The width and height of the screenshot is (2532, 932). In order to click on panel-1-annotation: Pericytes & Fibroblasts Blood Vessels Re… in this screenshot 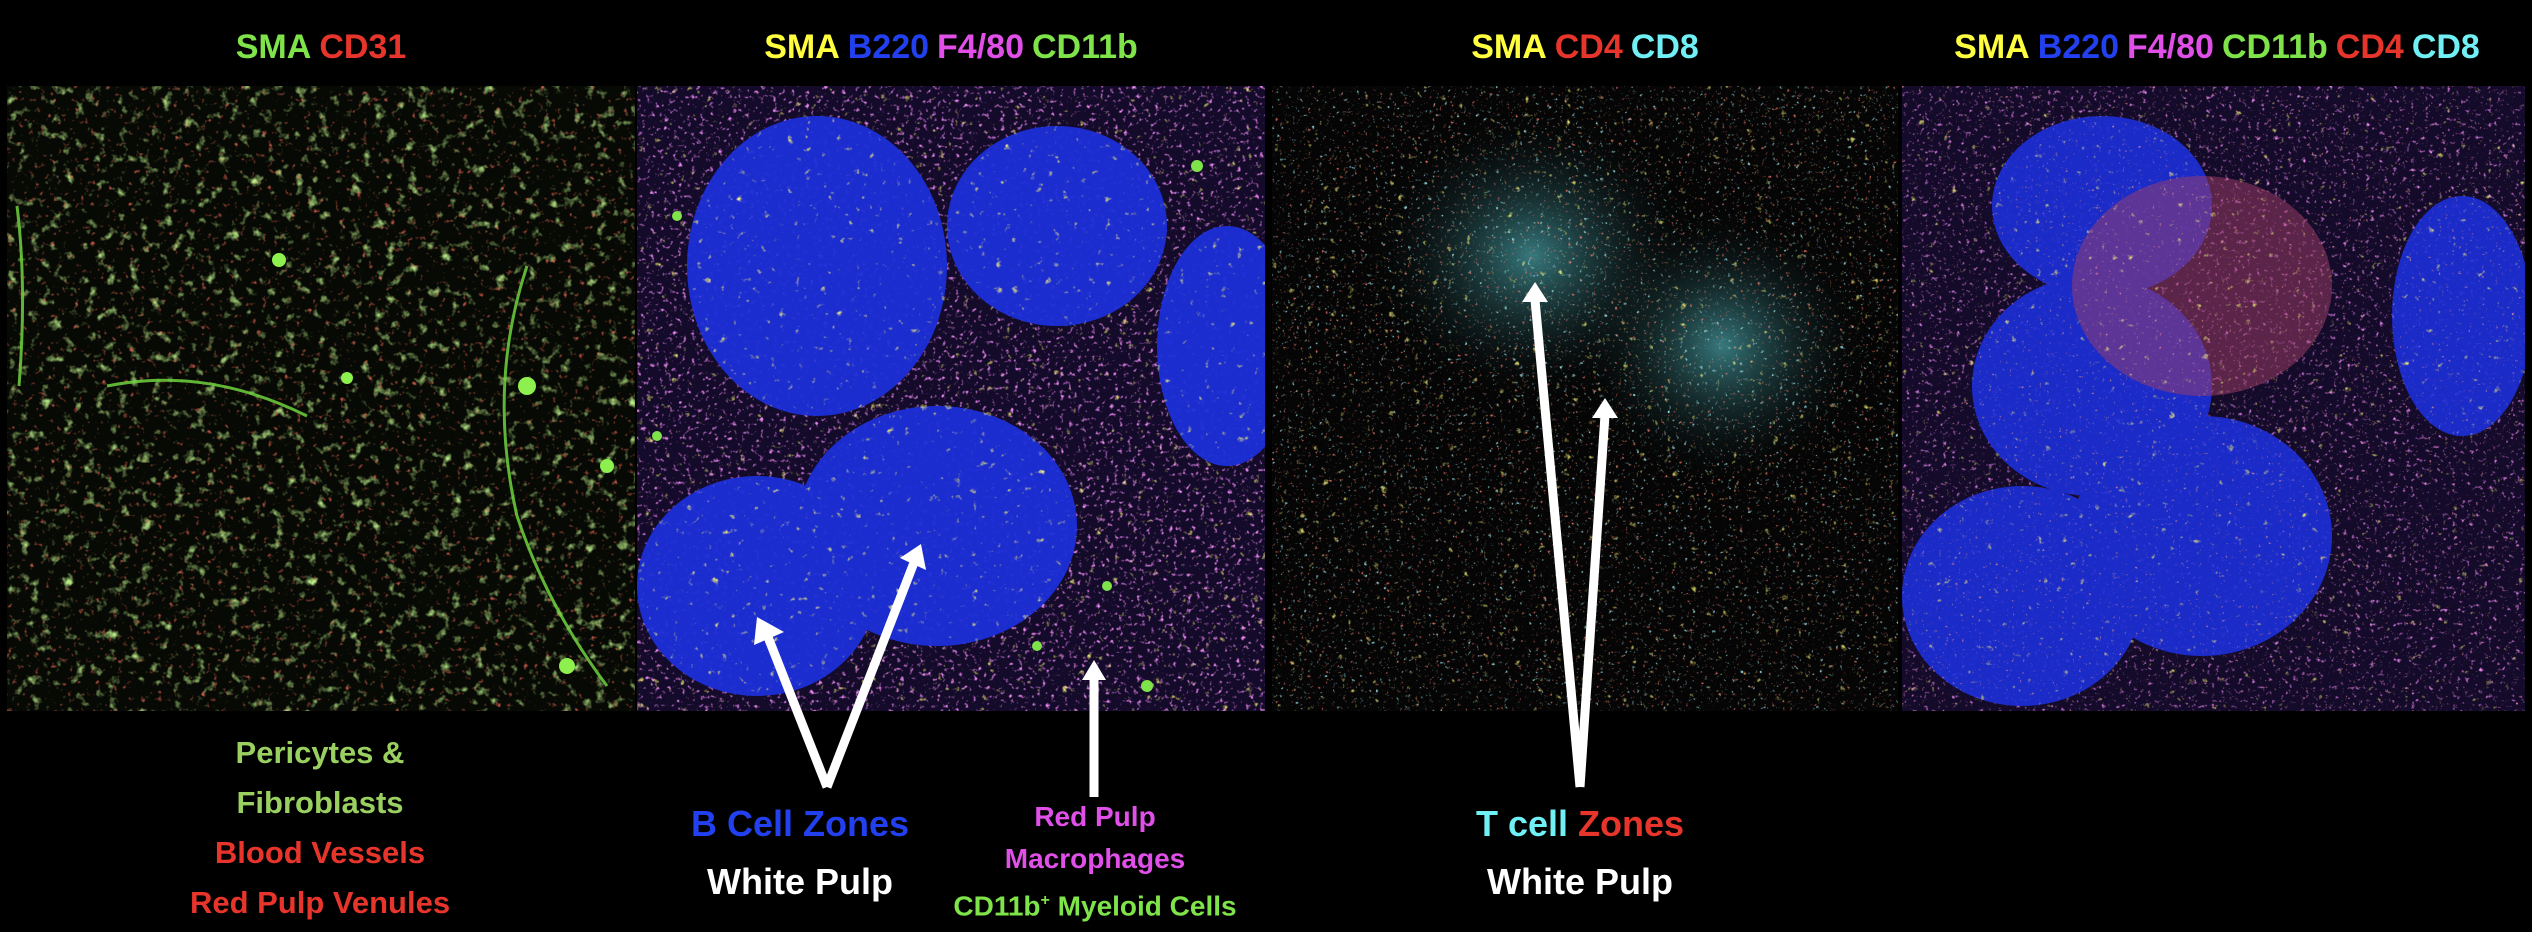, I will do `click(320, 828)`.